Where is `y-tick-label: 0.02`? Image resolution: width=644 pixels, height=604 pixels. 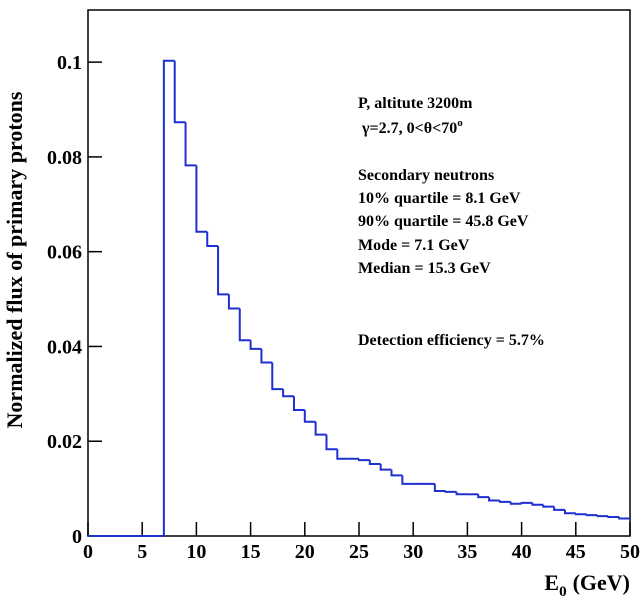
y-tick-label: 0.02 is located at coordinates (64, 442).